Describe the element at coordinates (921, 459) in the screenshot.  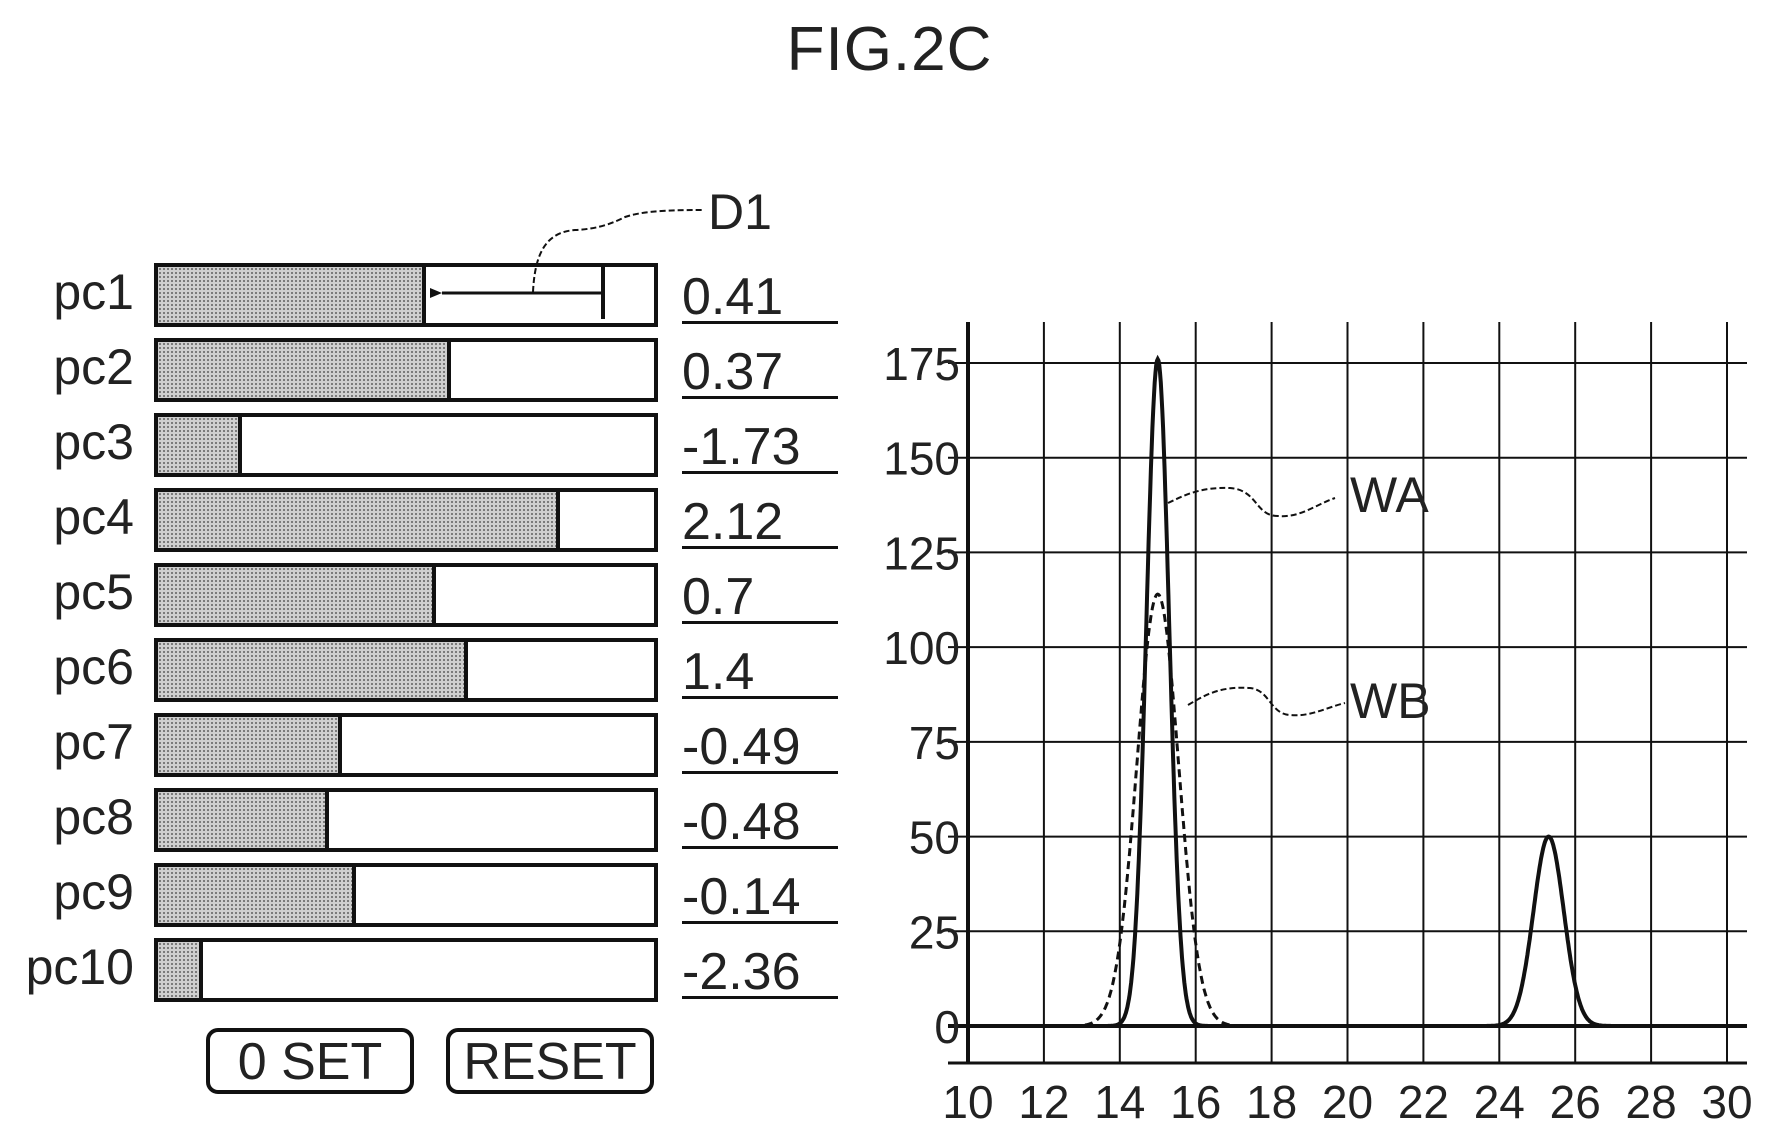
I see `y-tick-label: 150` at that location.